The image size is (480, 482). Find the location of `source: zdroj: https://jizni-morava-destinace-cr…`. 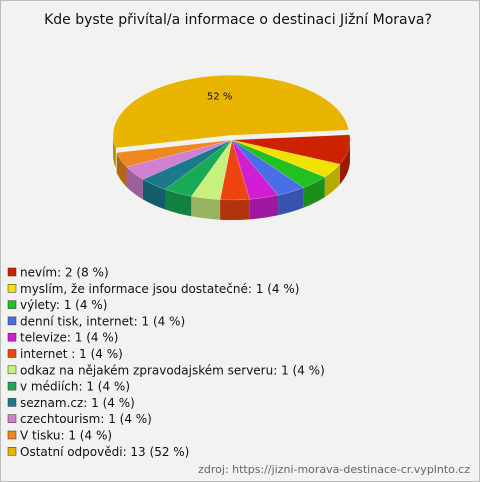

source: zdroj: https://jizni-morava-destinace-cr… is located at coordinates (334, 469).